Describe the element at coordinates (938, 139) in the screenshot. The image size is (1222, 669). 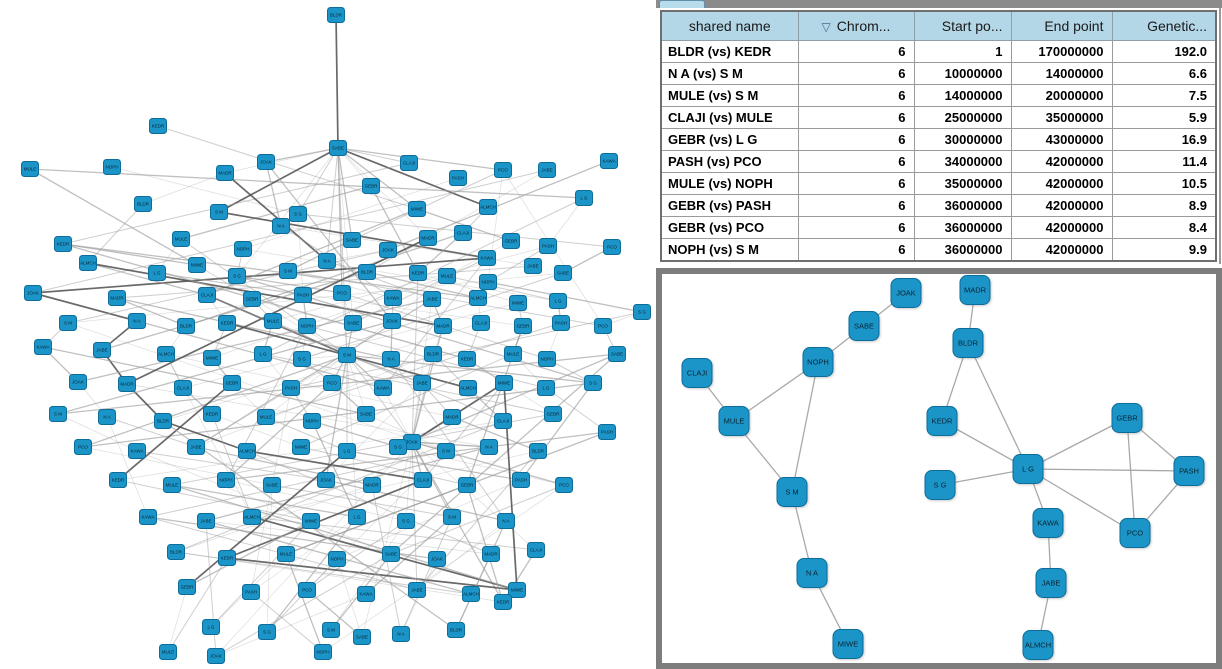
I see `table-row: GEBR (vs) L G 6 30000000 43000000 16.9` at that location.